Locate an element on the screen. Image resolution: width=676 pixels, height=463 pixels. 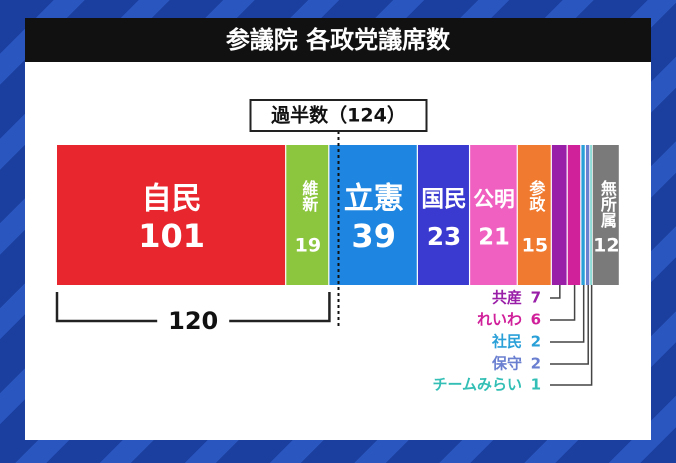
segment-name: 自民 is located at coordinates (172, 199).